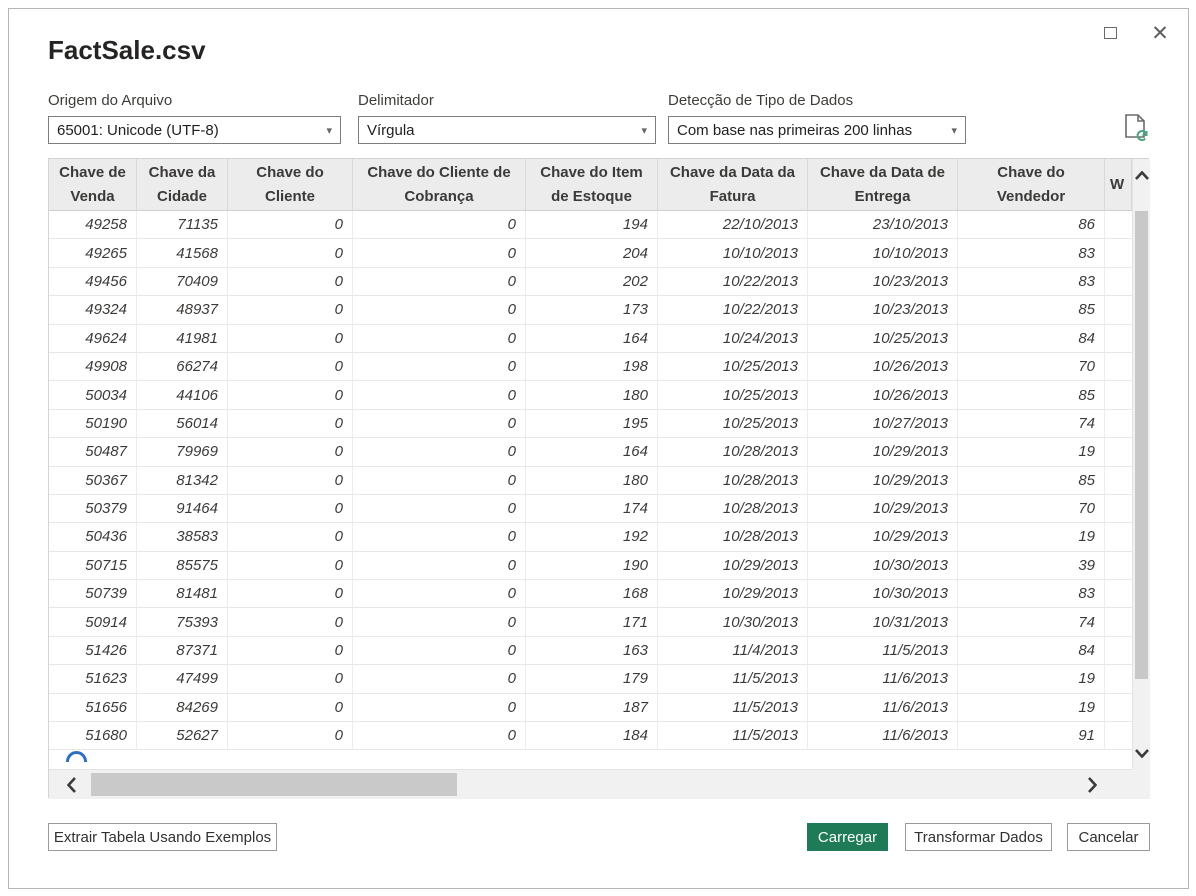  What do you see at coordinates (1031, 566) in the screenshot?
I see `table-cell: 39` at bounding box center [1031, 566].